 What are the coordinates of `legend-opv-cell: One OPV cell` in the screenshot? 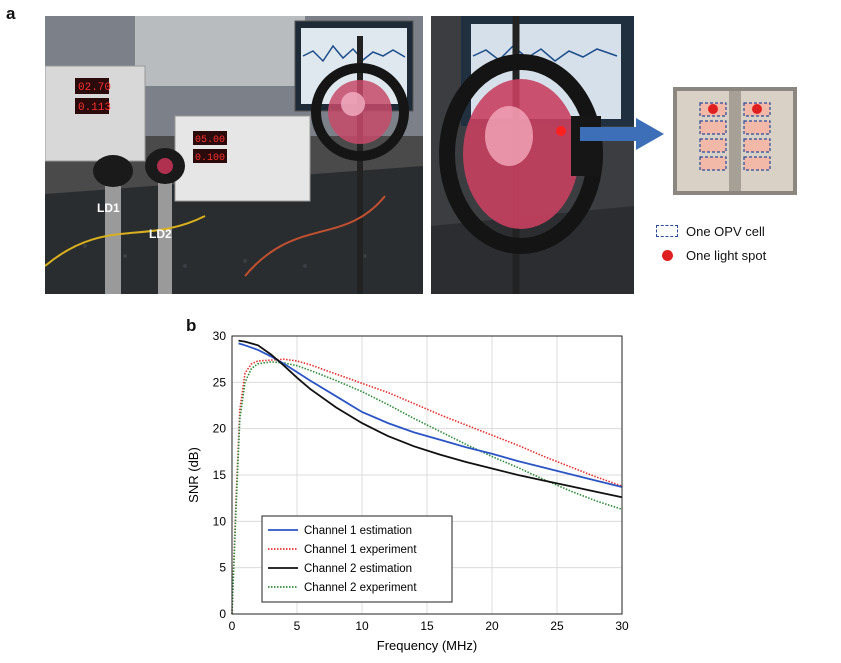 It's located at (711, 231).